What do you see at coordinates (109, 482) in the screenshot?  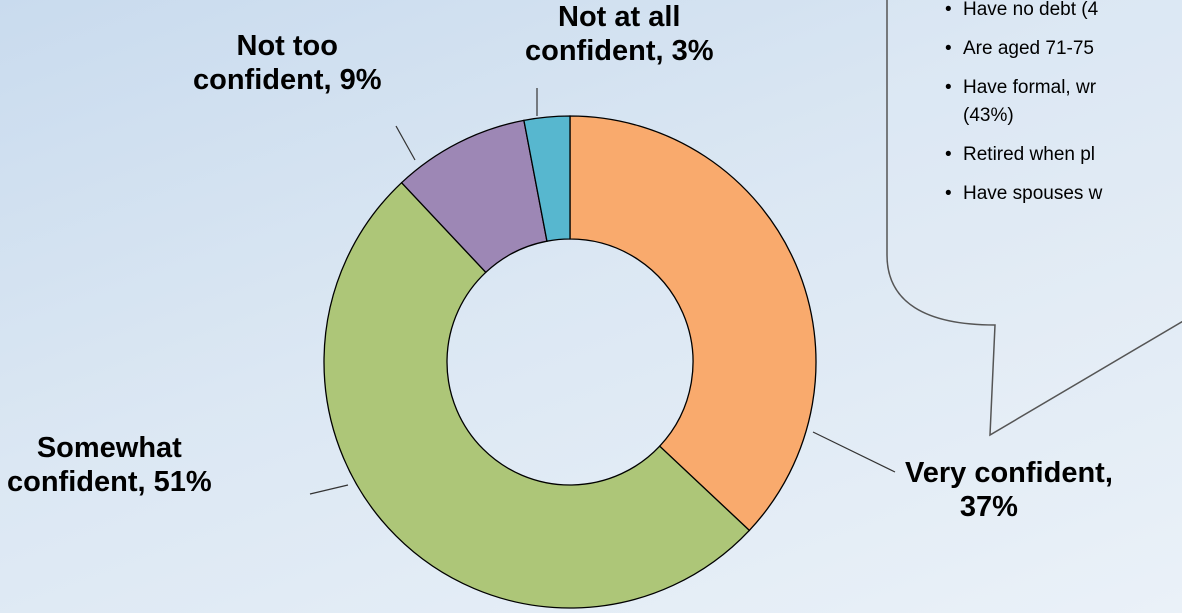 I see `slice-label-somewhat-confident-line2: confident, 51%` at bounding box center [109, 482].